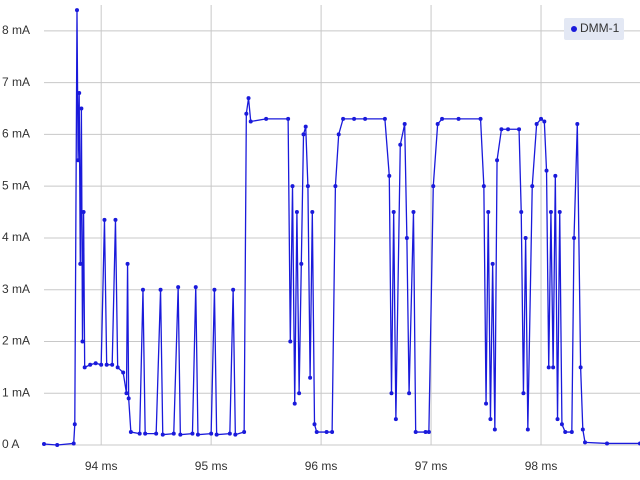 The width and height of the screenshot is (640, 480). Describe the element at coordinates (101, 466) in the screenshot. I see `x-tick-label: 94 ms` at that location.